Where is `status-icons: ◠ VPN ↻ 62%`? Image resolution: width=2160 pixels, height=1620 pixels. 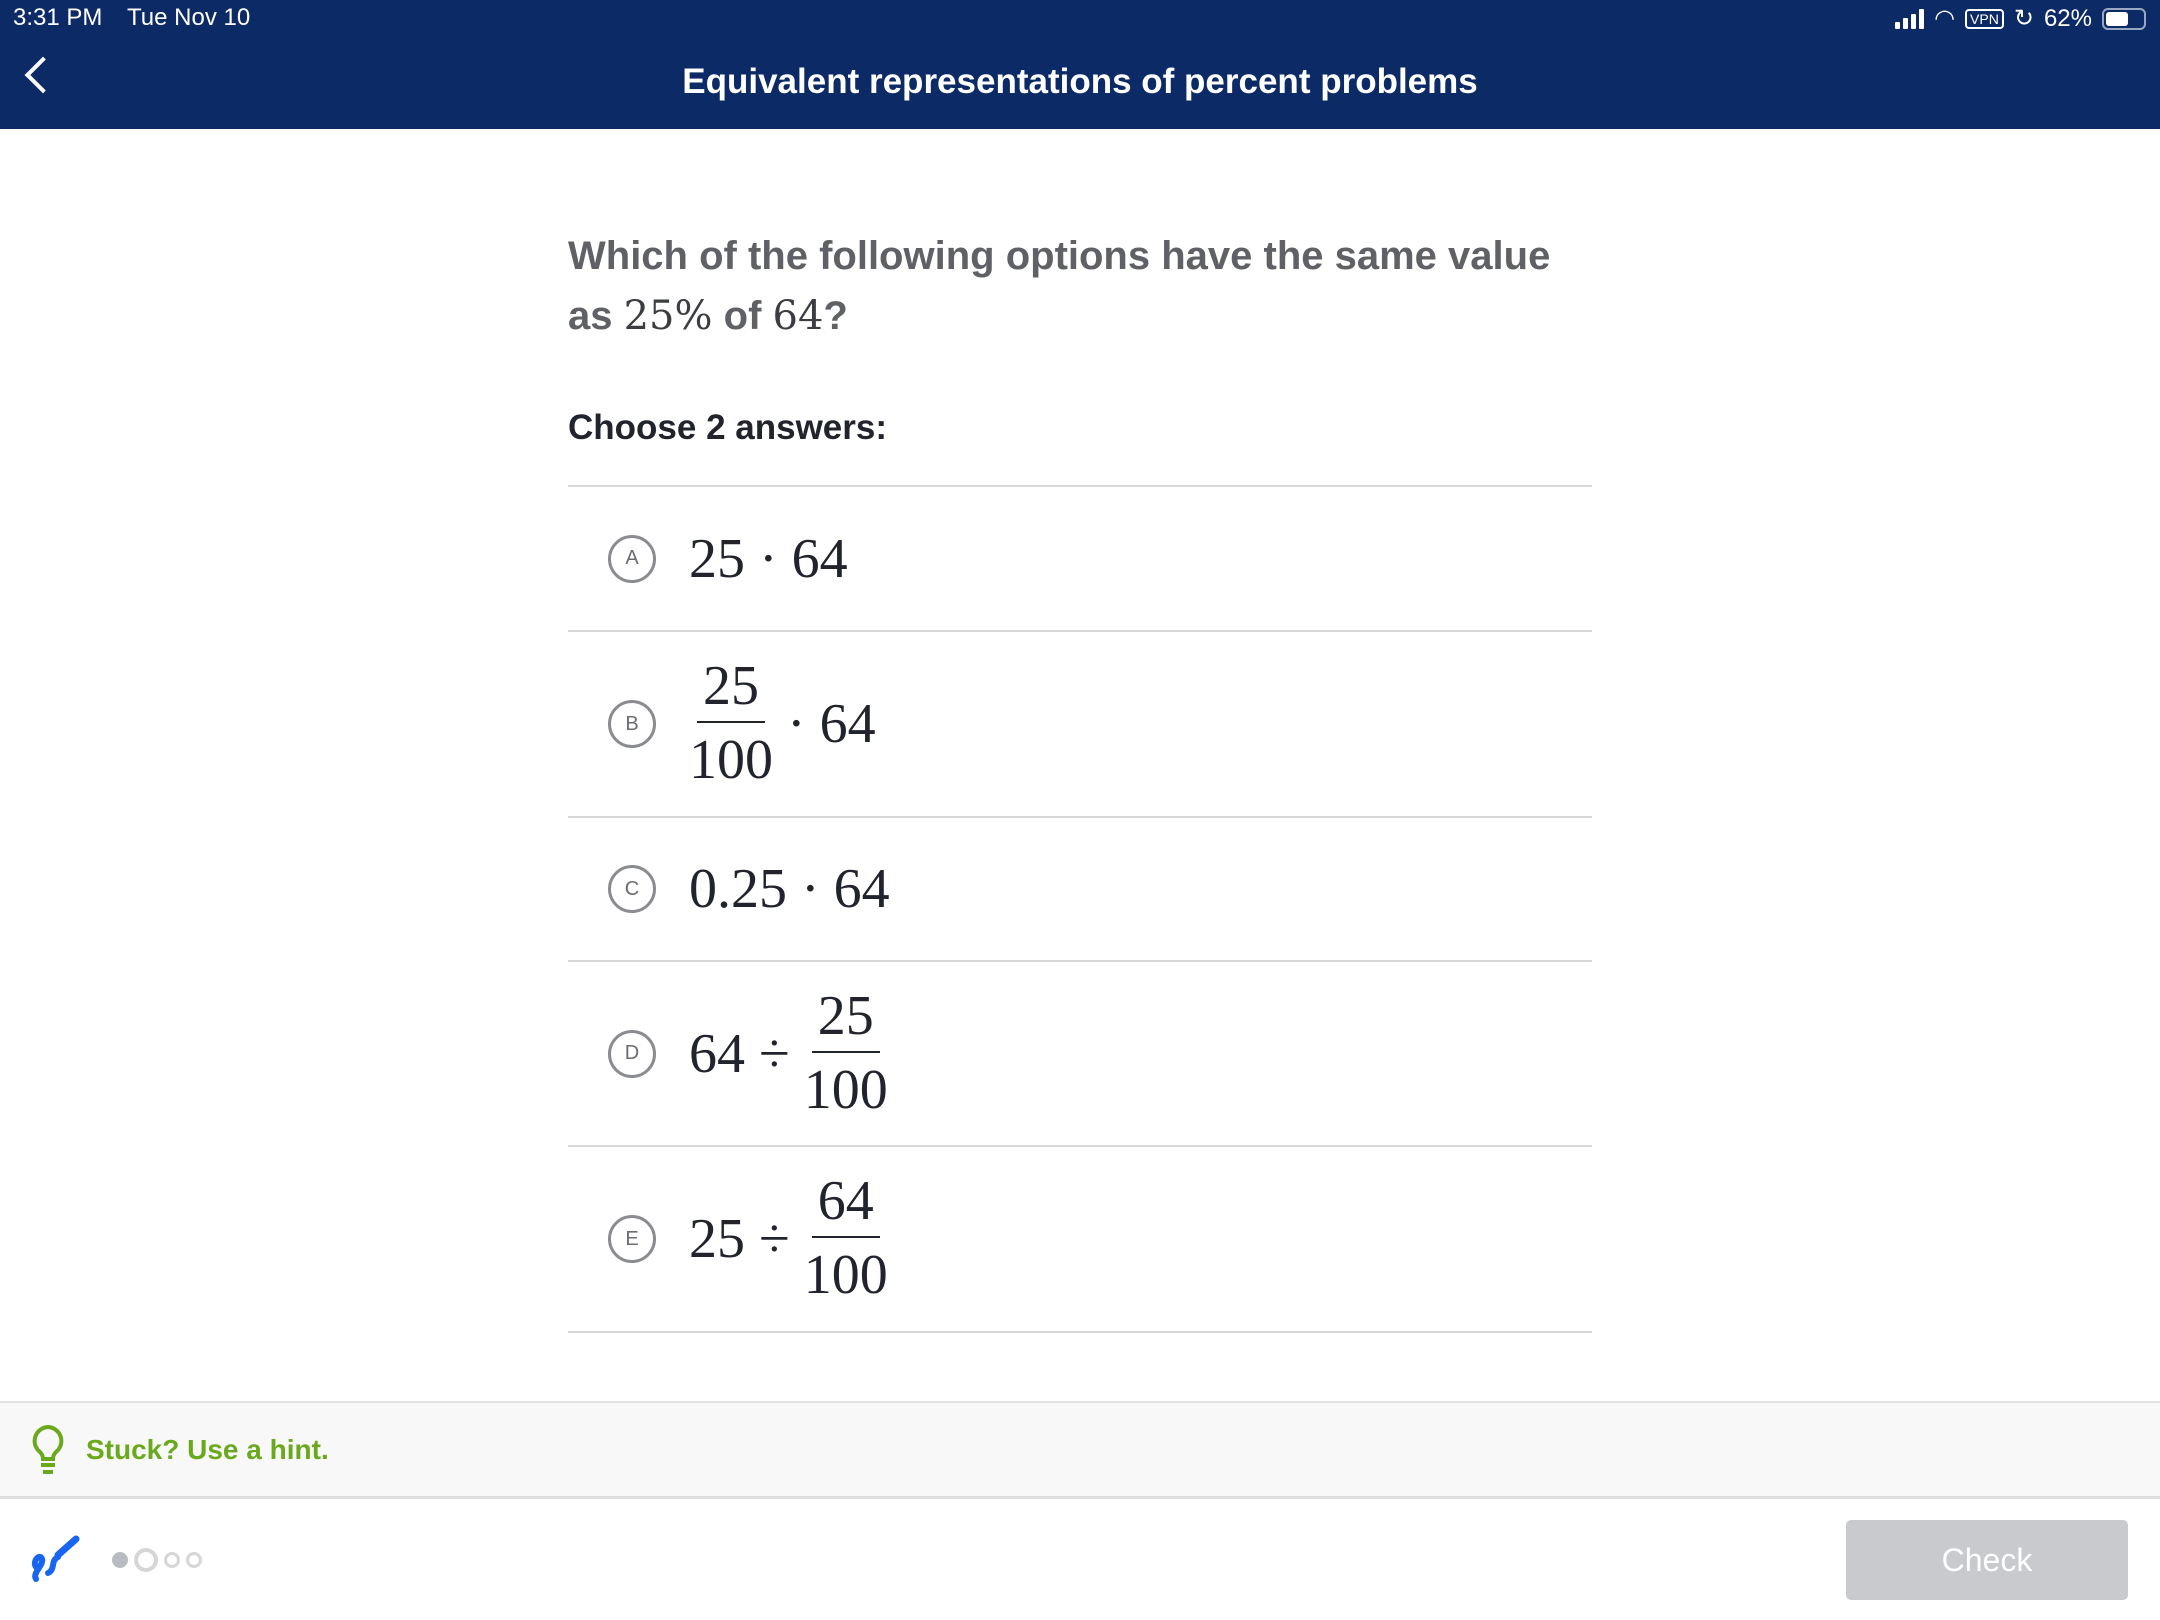 status-icons: ◠ VPN ↻ 62% is located at coordinates (2020, 18).